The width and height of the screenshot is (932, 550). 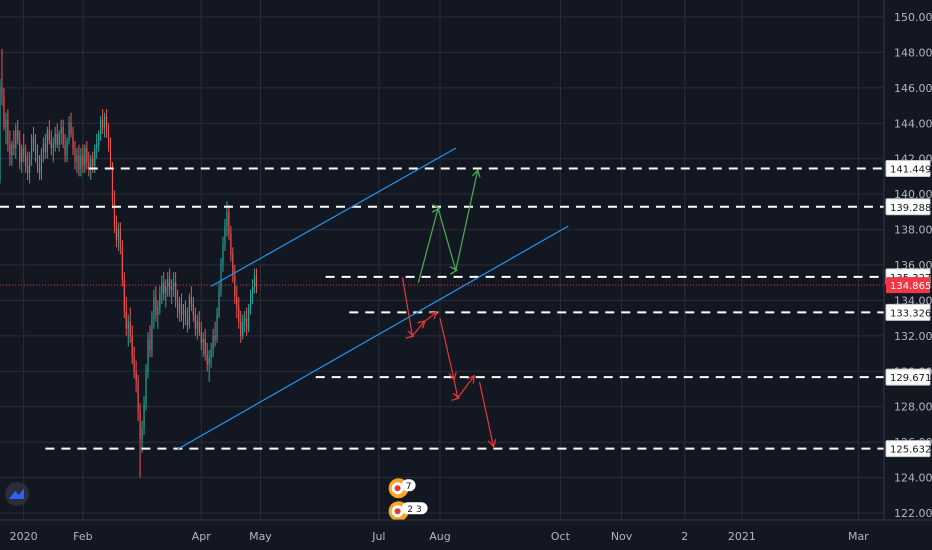 I want to click on svg-text: 129.671, so click(x=910, y=378).